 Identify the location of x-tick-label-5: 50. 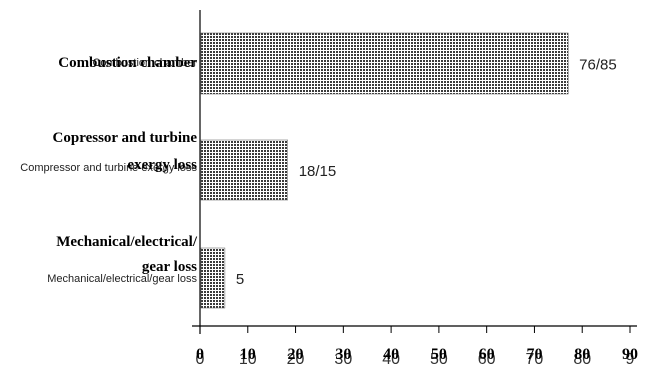
(439, 354).